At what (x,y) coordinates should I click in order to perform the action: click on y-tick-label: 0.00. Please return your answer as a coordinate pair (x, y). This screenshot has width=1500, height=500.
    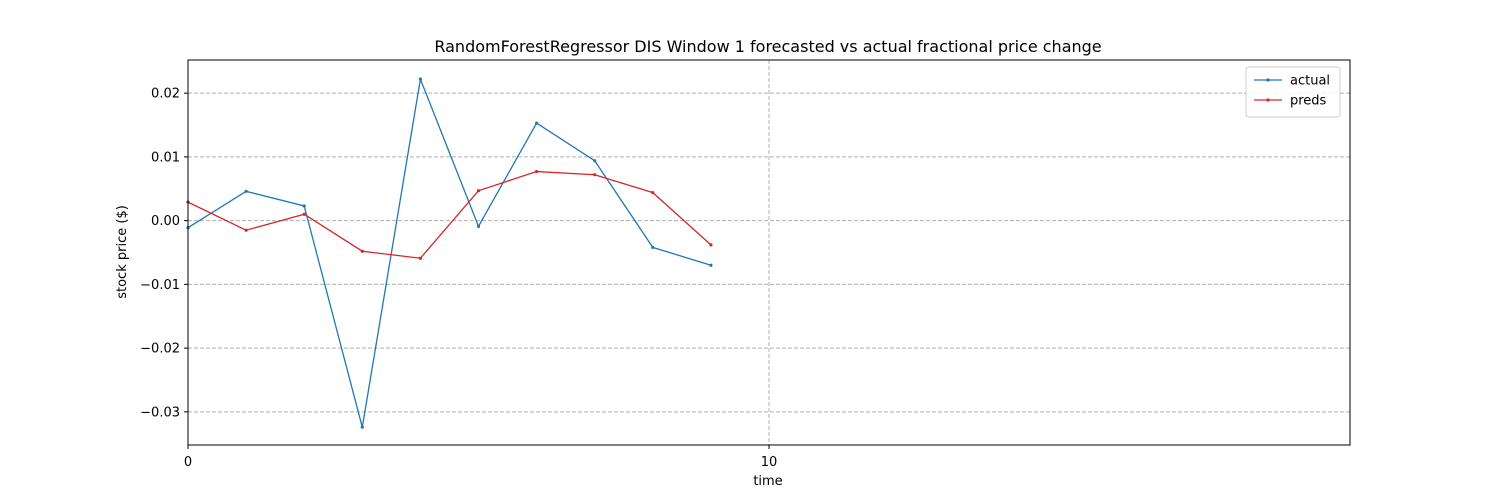
    Looking at the image, I should click on (165, 221).